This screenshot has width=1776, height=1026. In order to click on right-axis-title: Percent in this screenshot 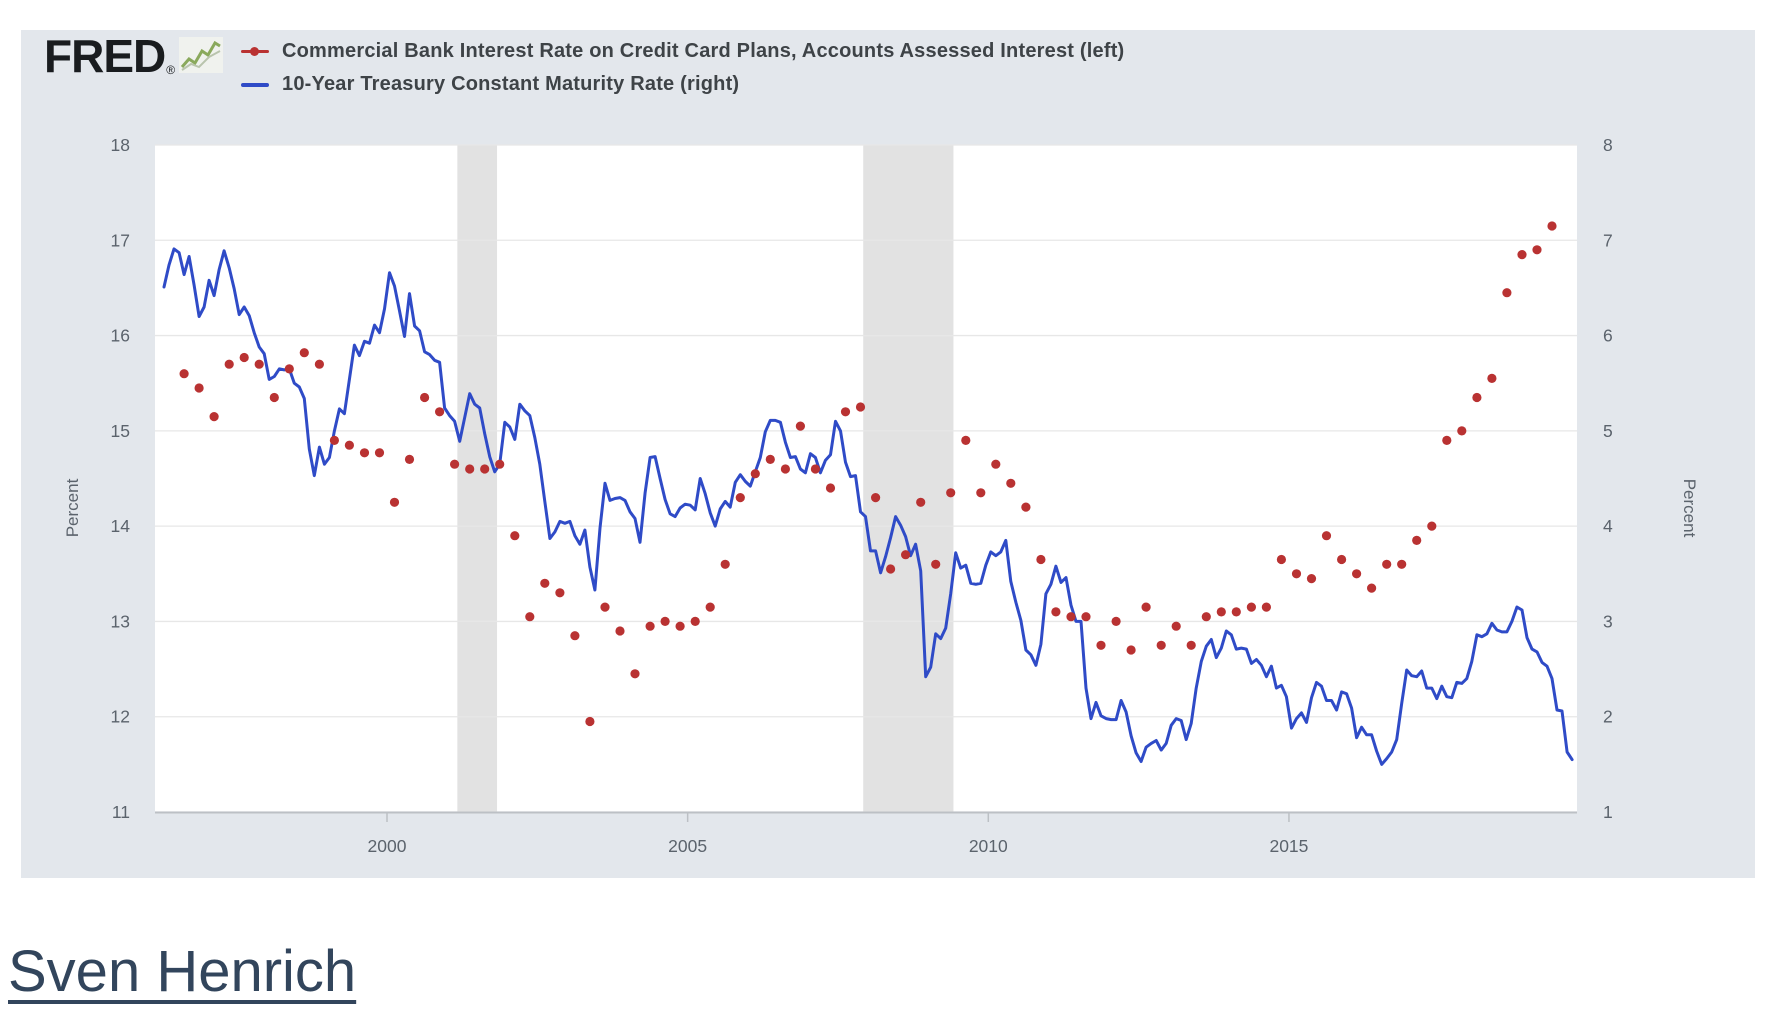, I will do `click(1689, 508)`.